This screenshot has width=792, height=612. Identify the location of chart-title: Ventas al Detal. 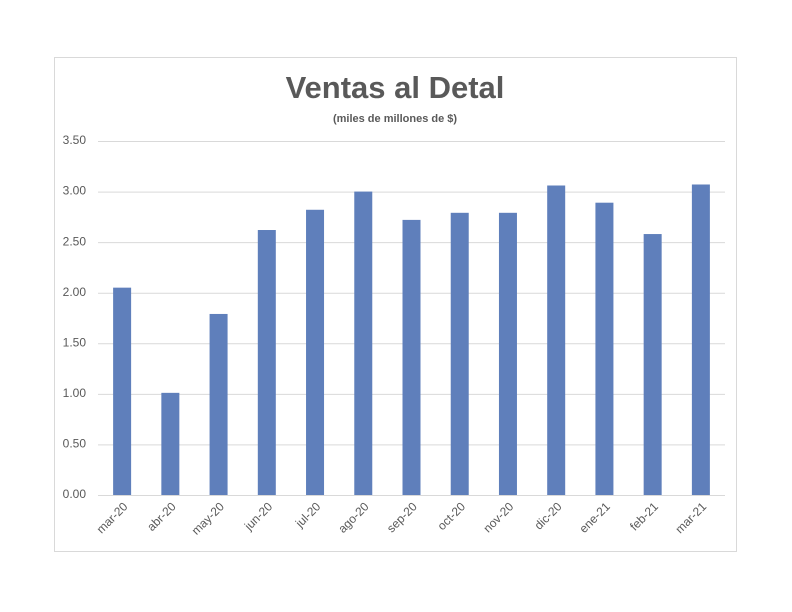
(395, 87).